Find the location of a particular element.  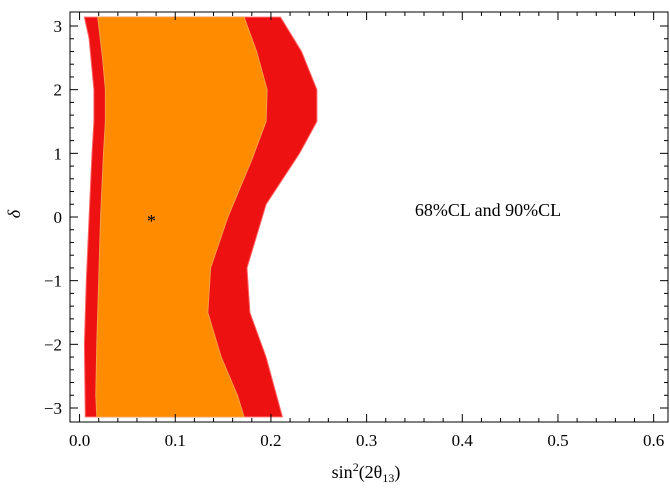

annotation-cl-text: 68%CL and 90%CL is located at coordinates (488, 210).